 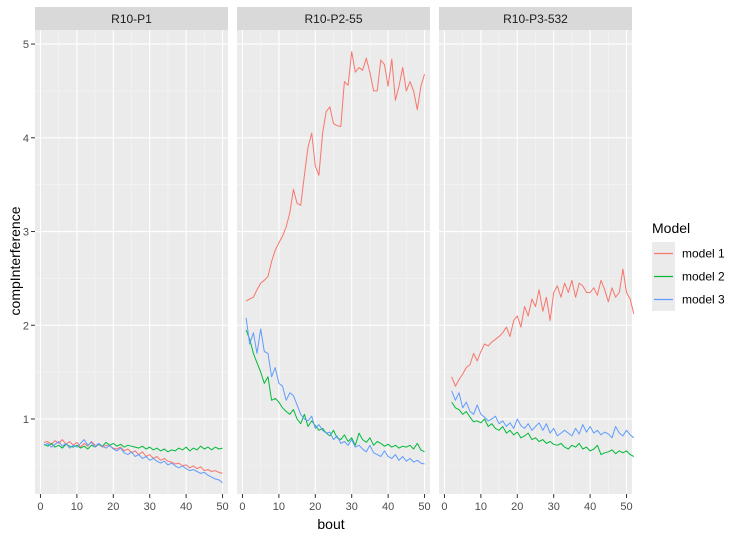 What do you see at coordinates (703, 254) in the screenshot?
I see `legend-label-model-1: model 1` at bounding box center [703, 254].